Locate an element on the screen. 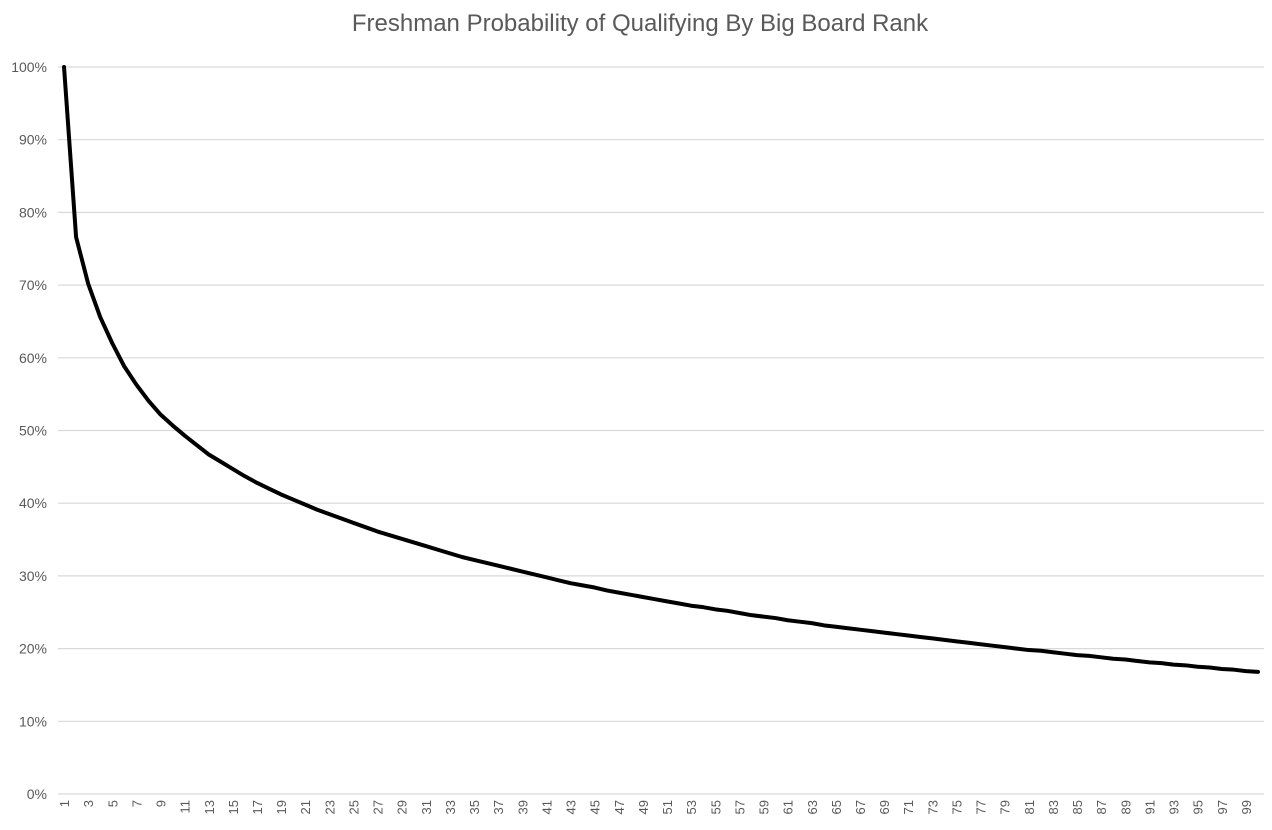 This screenshot has height=830, width=1272. y-tick-label: 50% is located at coordinates (33, 431).